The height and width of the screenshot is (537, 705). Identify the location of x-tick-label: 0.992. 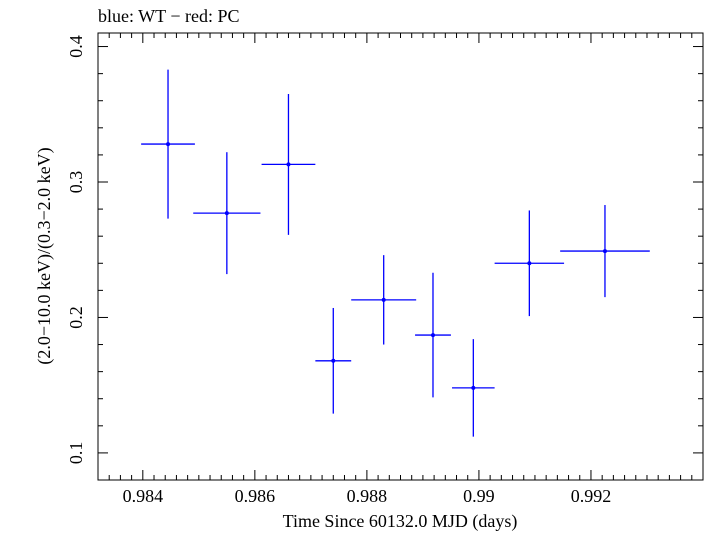
(591, 496).